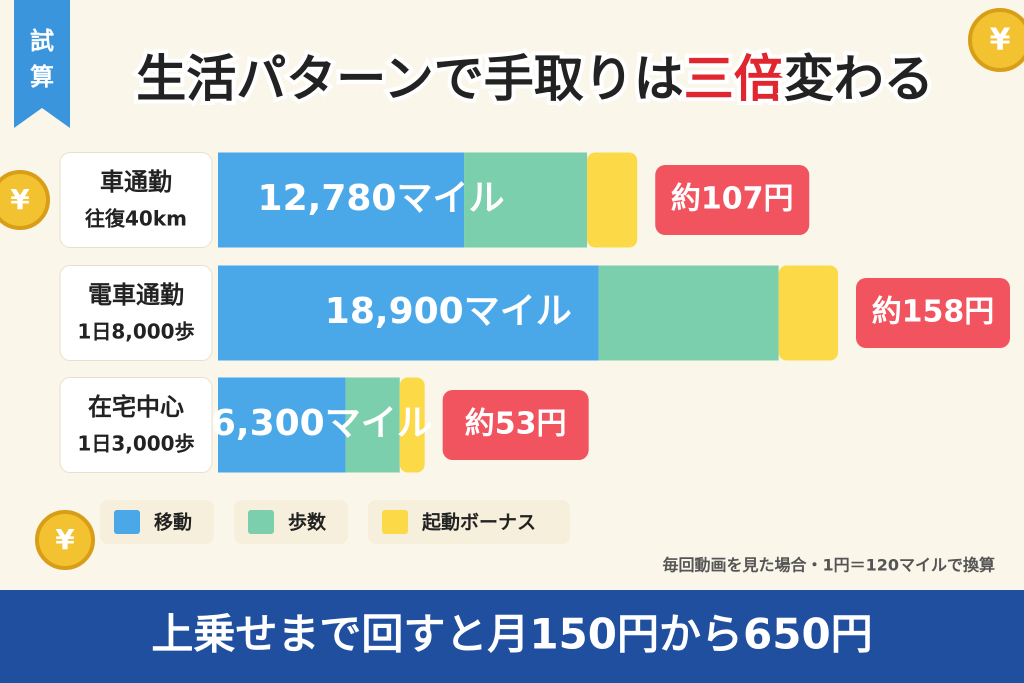 The height and width of the screenshot is (683, 1024). Describe the element at coordinates (322, 423) in the screenshot. I see `total-label: 6,300マイル` at that location.